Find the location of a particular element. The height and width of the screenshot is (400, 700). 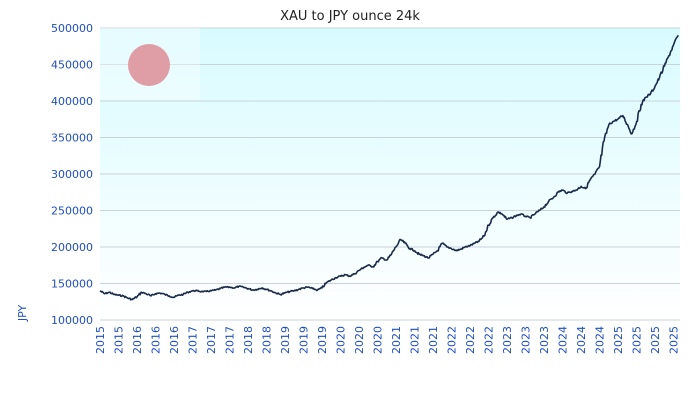

chart-title: XAU to JPY ounce 24k is located at coordinates (350, 16).